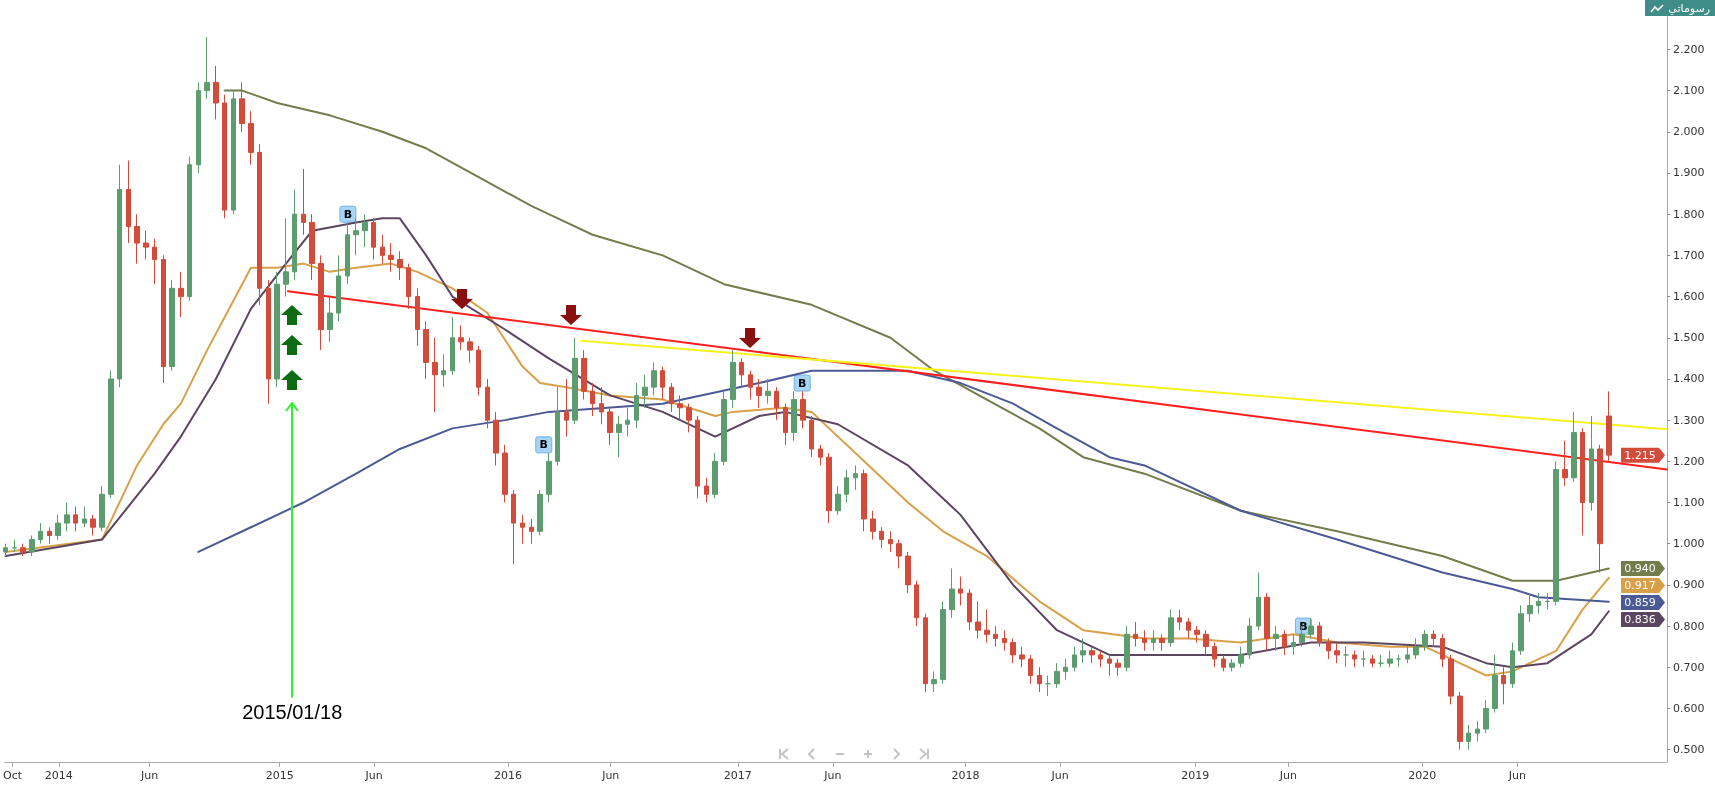 The height and width of the screenshot is (798, 1715). What do you see at coordinates (1689, 214) in the screenshot?
I see `y-tick-label: 1.800` at bounding box center [1689, 214].